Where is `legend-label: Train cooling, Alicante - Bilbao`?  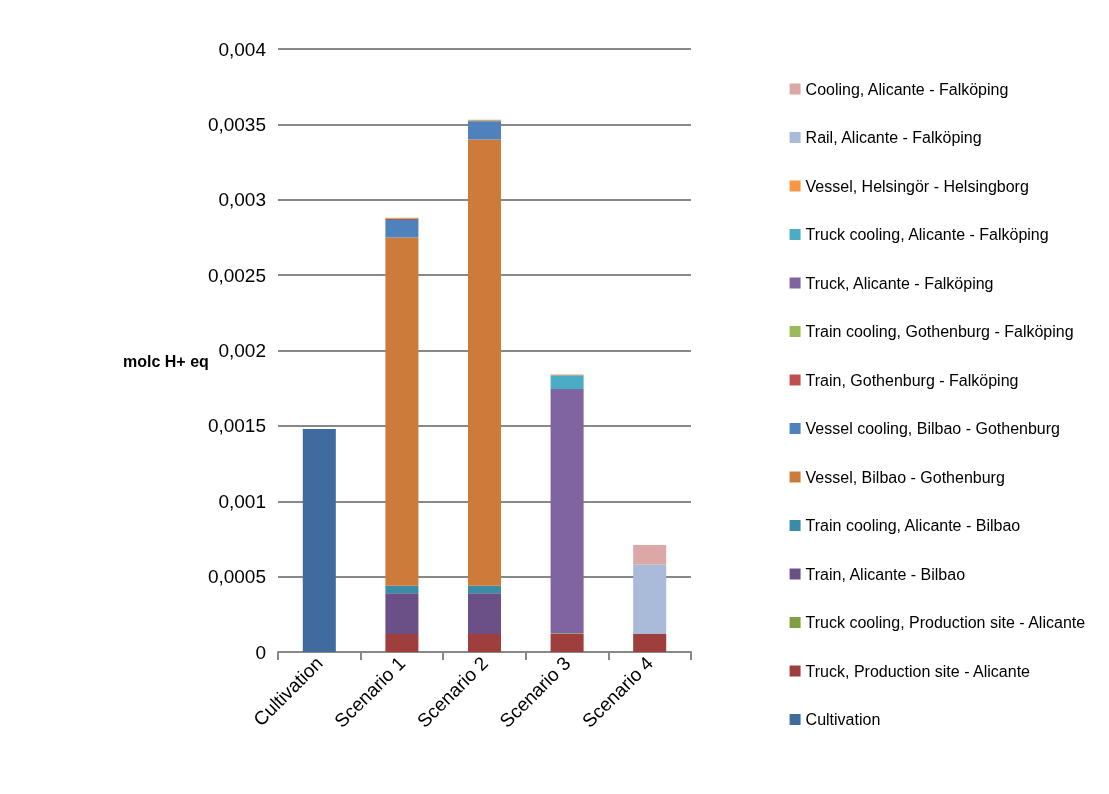 legend-label: Train cooling, Alicante - Bilbao is located at coordinates (913, 525).